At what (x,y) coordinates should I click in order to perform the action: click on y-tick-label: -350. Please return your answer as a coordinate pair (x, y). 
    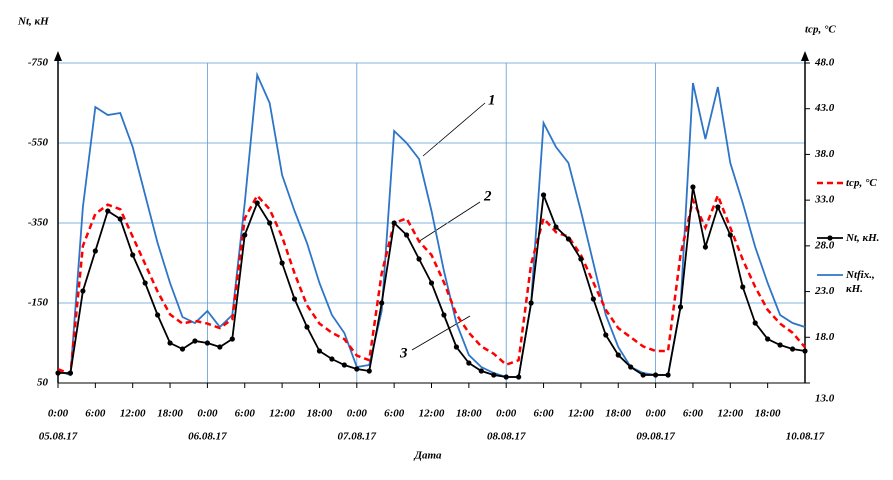
    Looking at the image, I should click on (38, 223).